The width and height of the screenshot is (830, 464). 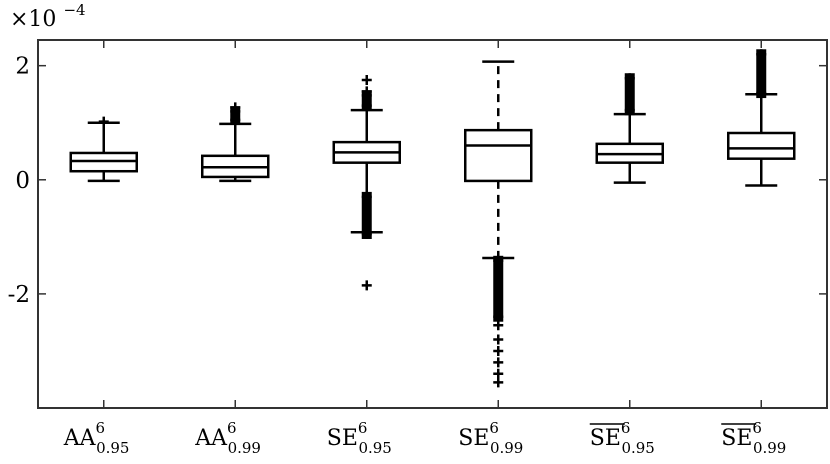 I want to click on y-multiplier-exponent: −4, so click(x=74, y=10).